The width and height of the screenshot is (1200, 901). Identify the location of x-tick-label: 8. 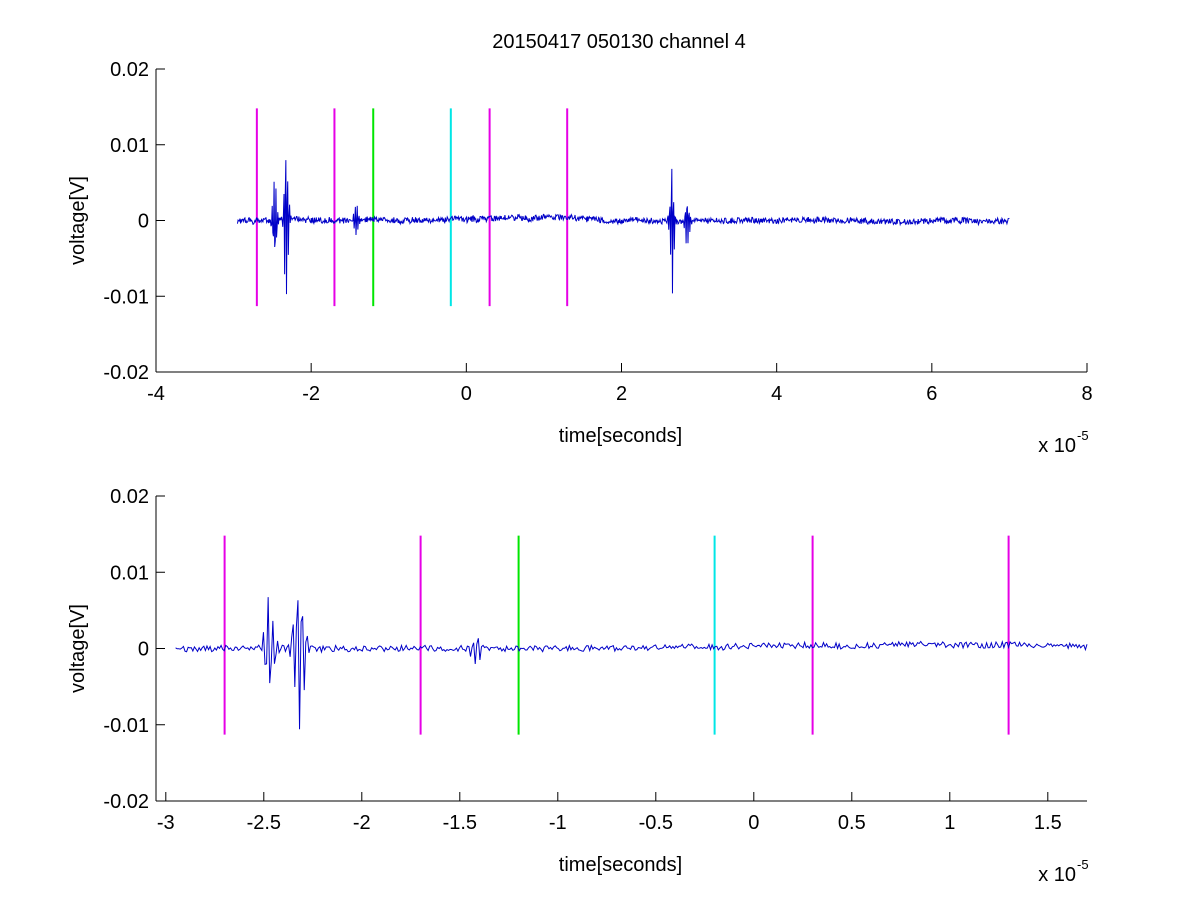
(1086, 394).